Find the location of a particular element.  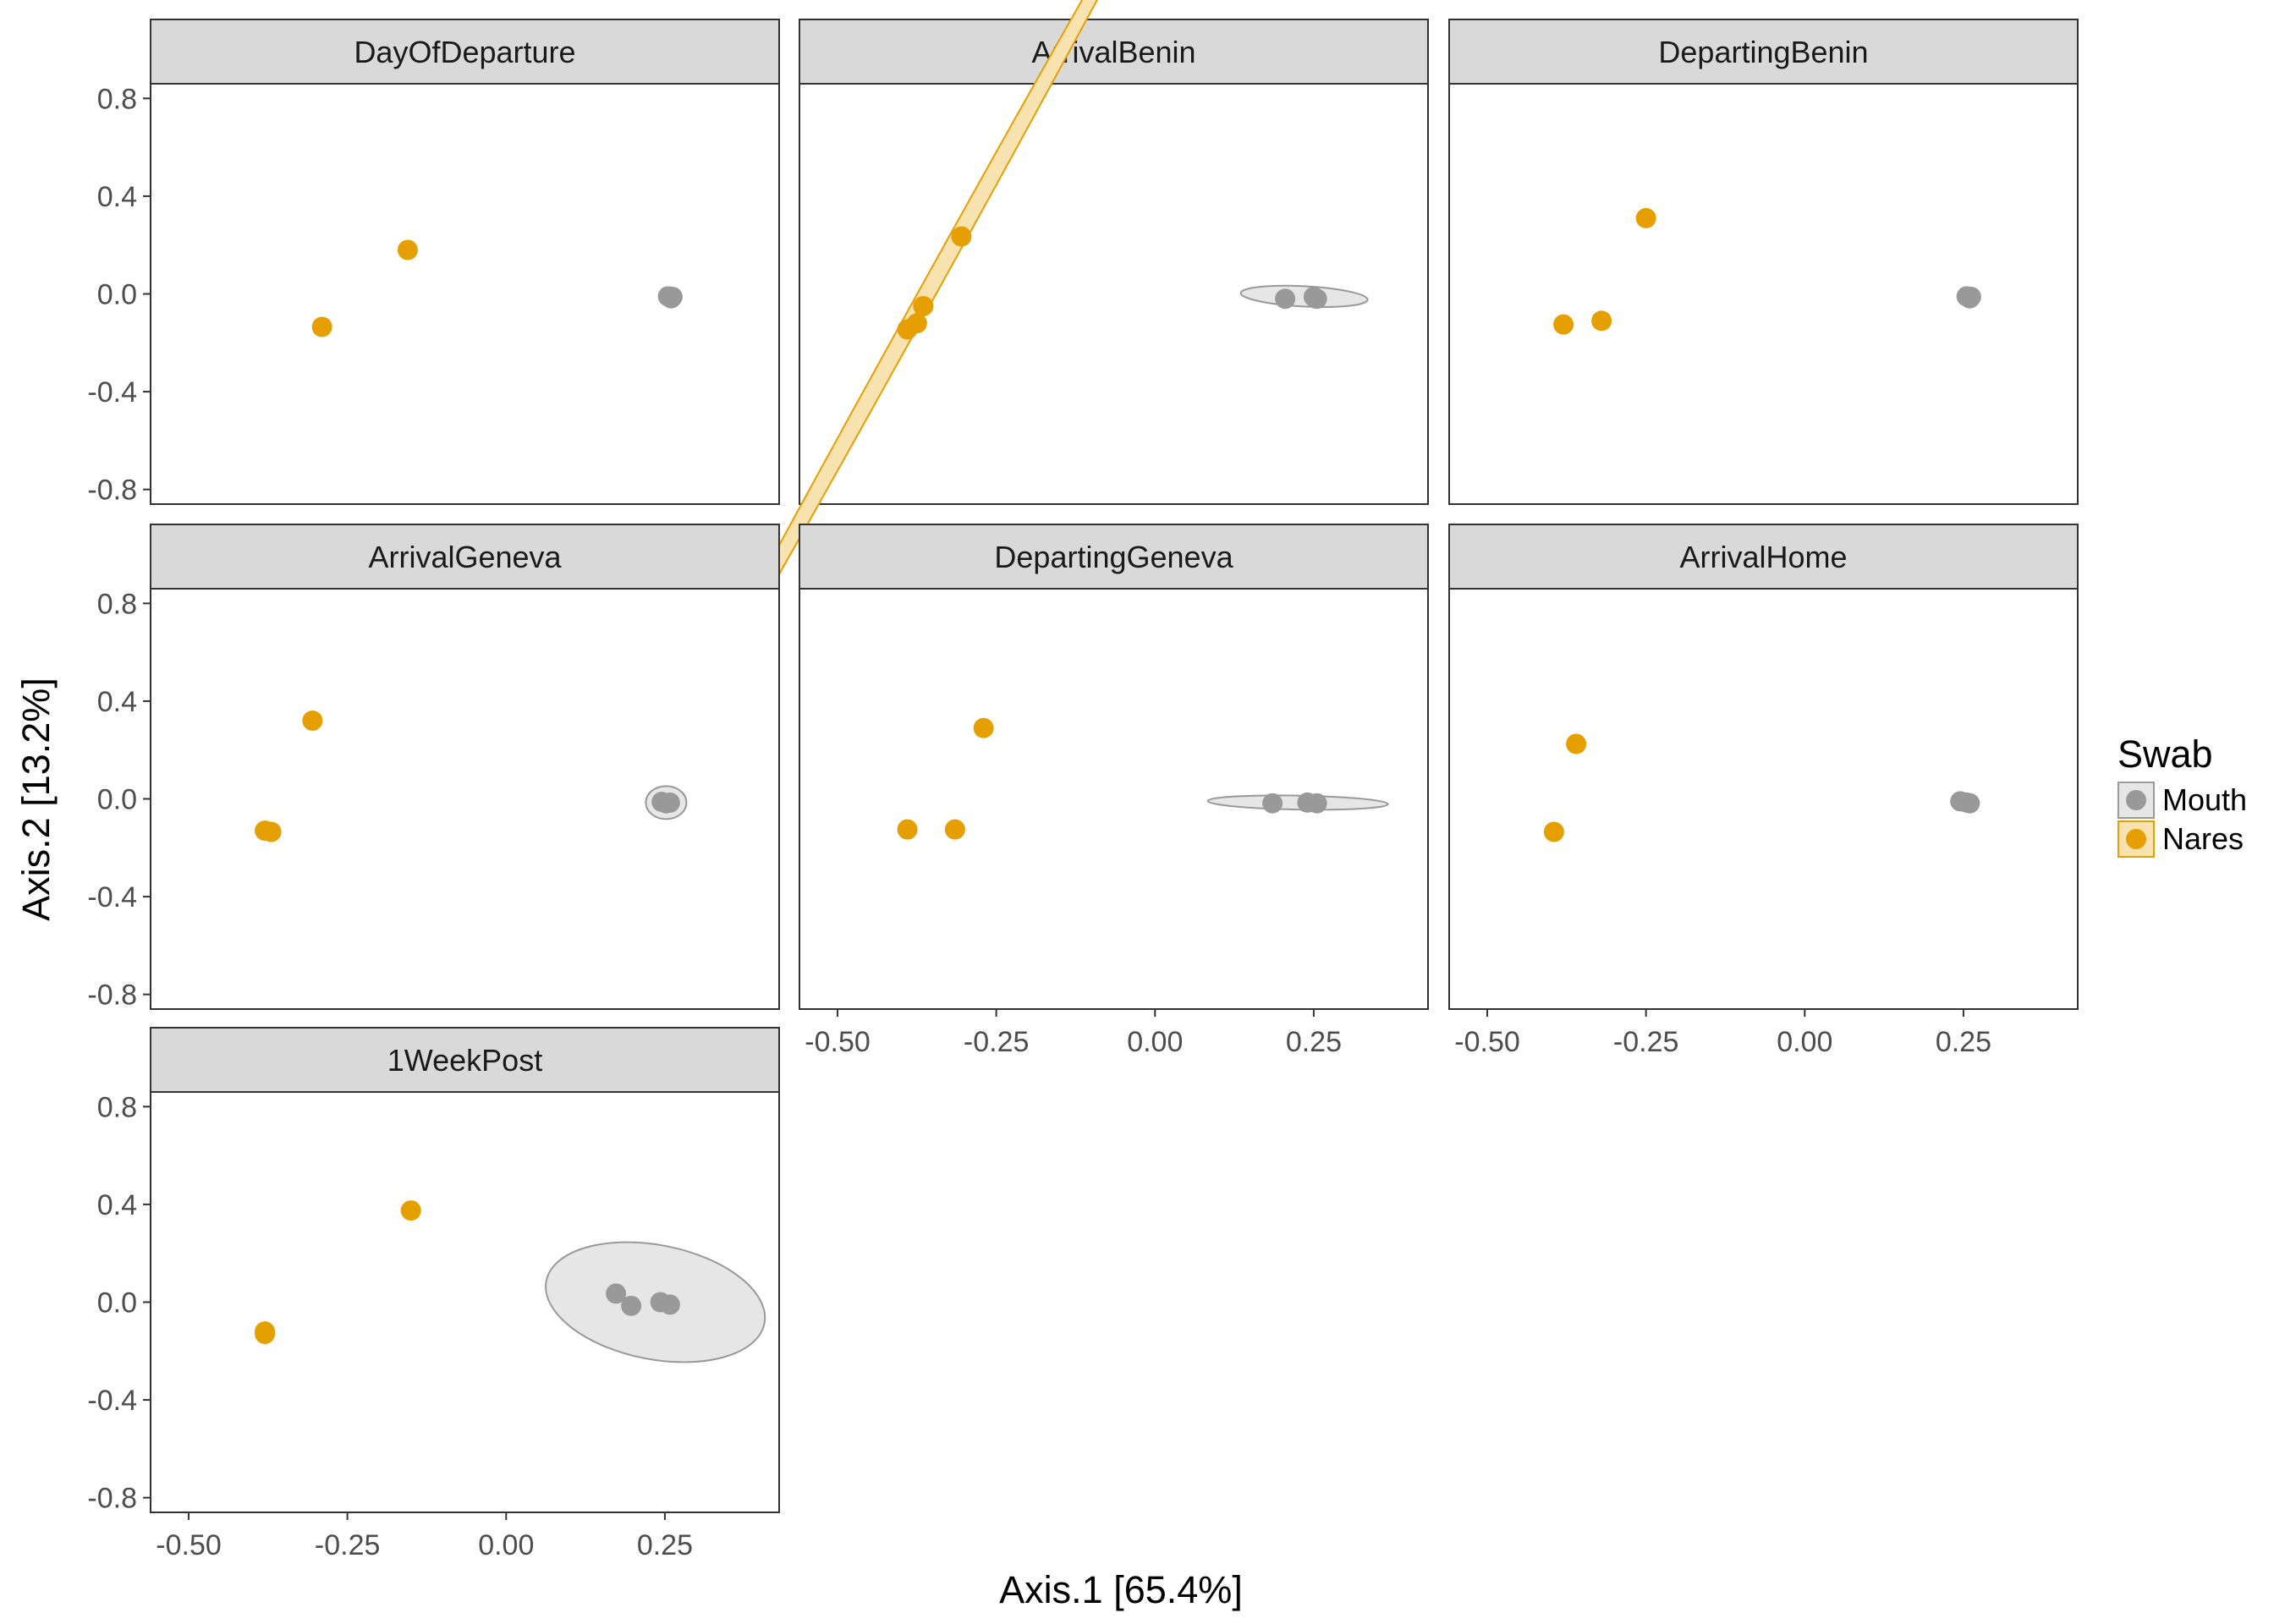

facet-panel-DayOfDeparture: DayOfDeparture 0.8 0.4 0.0 -0.4 -0.8 is located at coordinates (433, 263).